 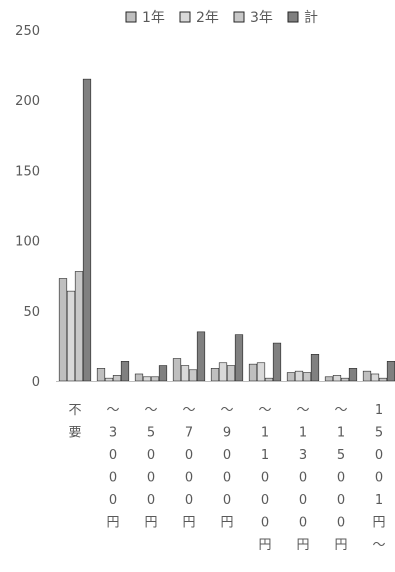 I want to click on y-tick-label: 250, so click(x=27, y=31).